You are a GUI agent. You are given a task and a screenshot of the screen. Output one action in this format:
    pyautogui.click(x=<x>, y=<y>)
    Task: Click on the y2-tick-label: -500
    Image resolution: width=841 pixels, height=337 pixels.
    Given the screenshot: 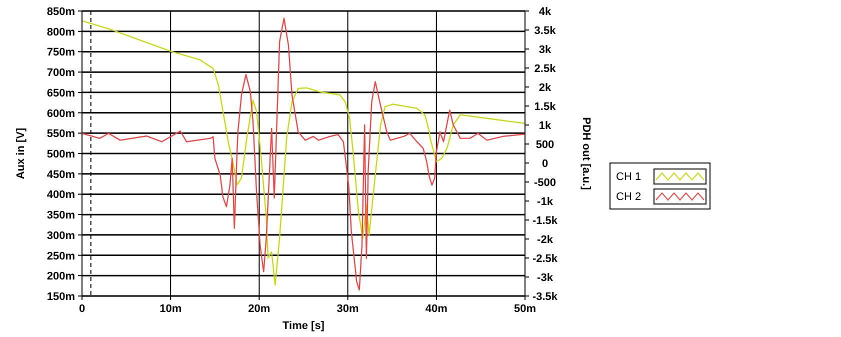 What is the action you would take?
    pyautogui.click(x=545, y=183)
    